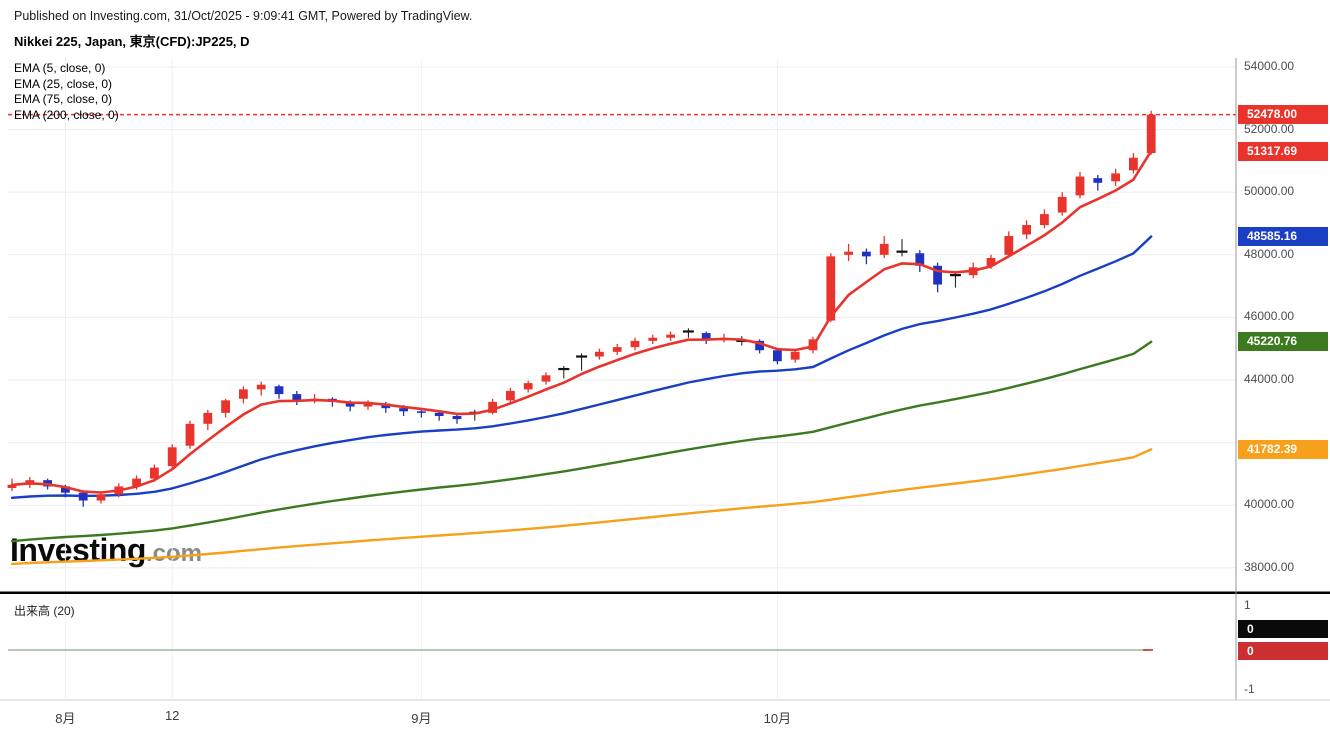 The height and width of the screenshot is (734, 1330). I want to click on volume-indicator-label: 出来高 (20), so click(44, 611).